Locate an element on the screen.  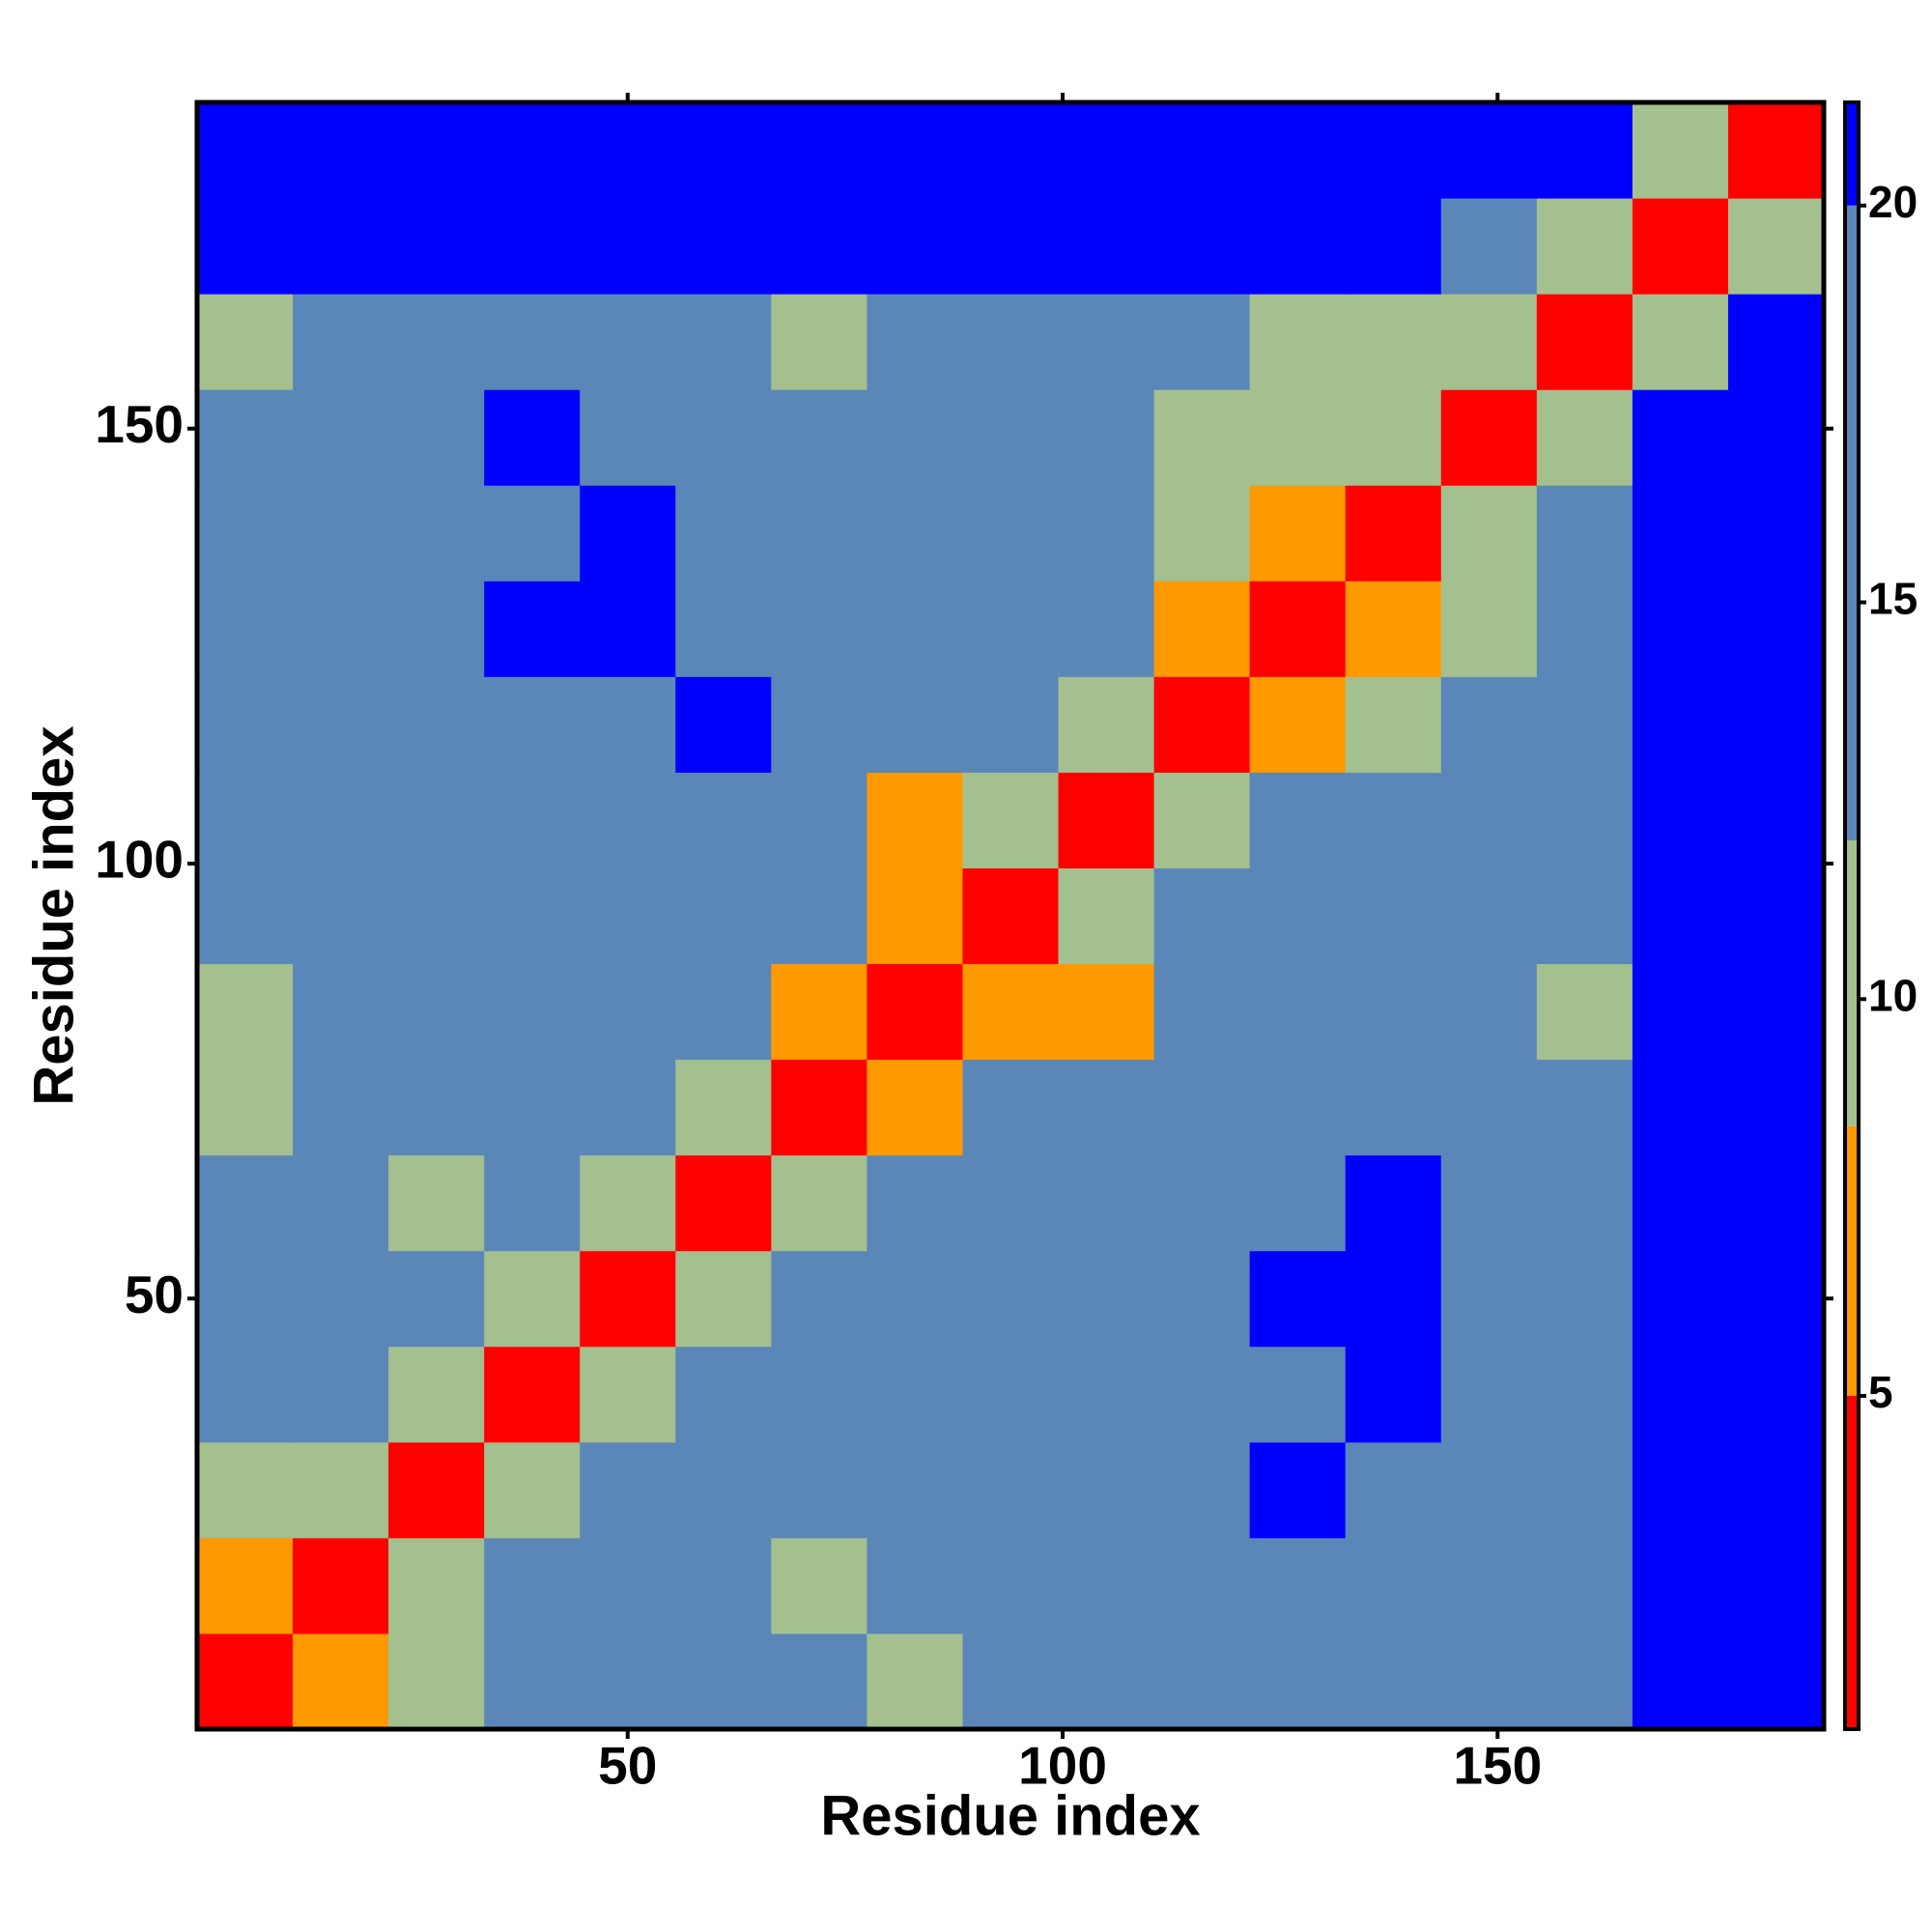
colorbar-tick-label: 15 is located at coordinates (1893, 599).